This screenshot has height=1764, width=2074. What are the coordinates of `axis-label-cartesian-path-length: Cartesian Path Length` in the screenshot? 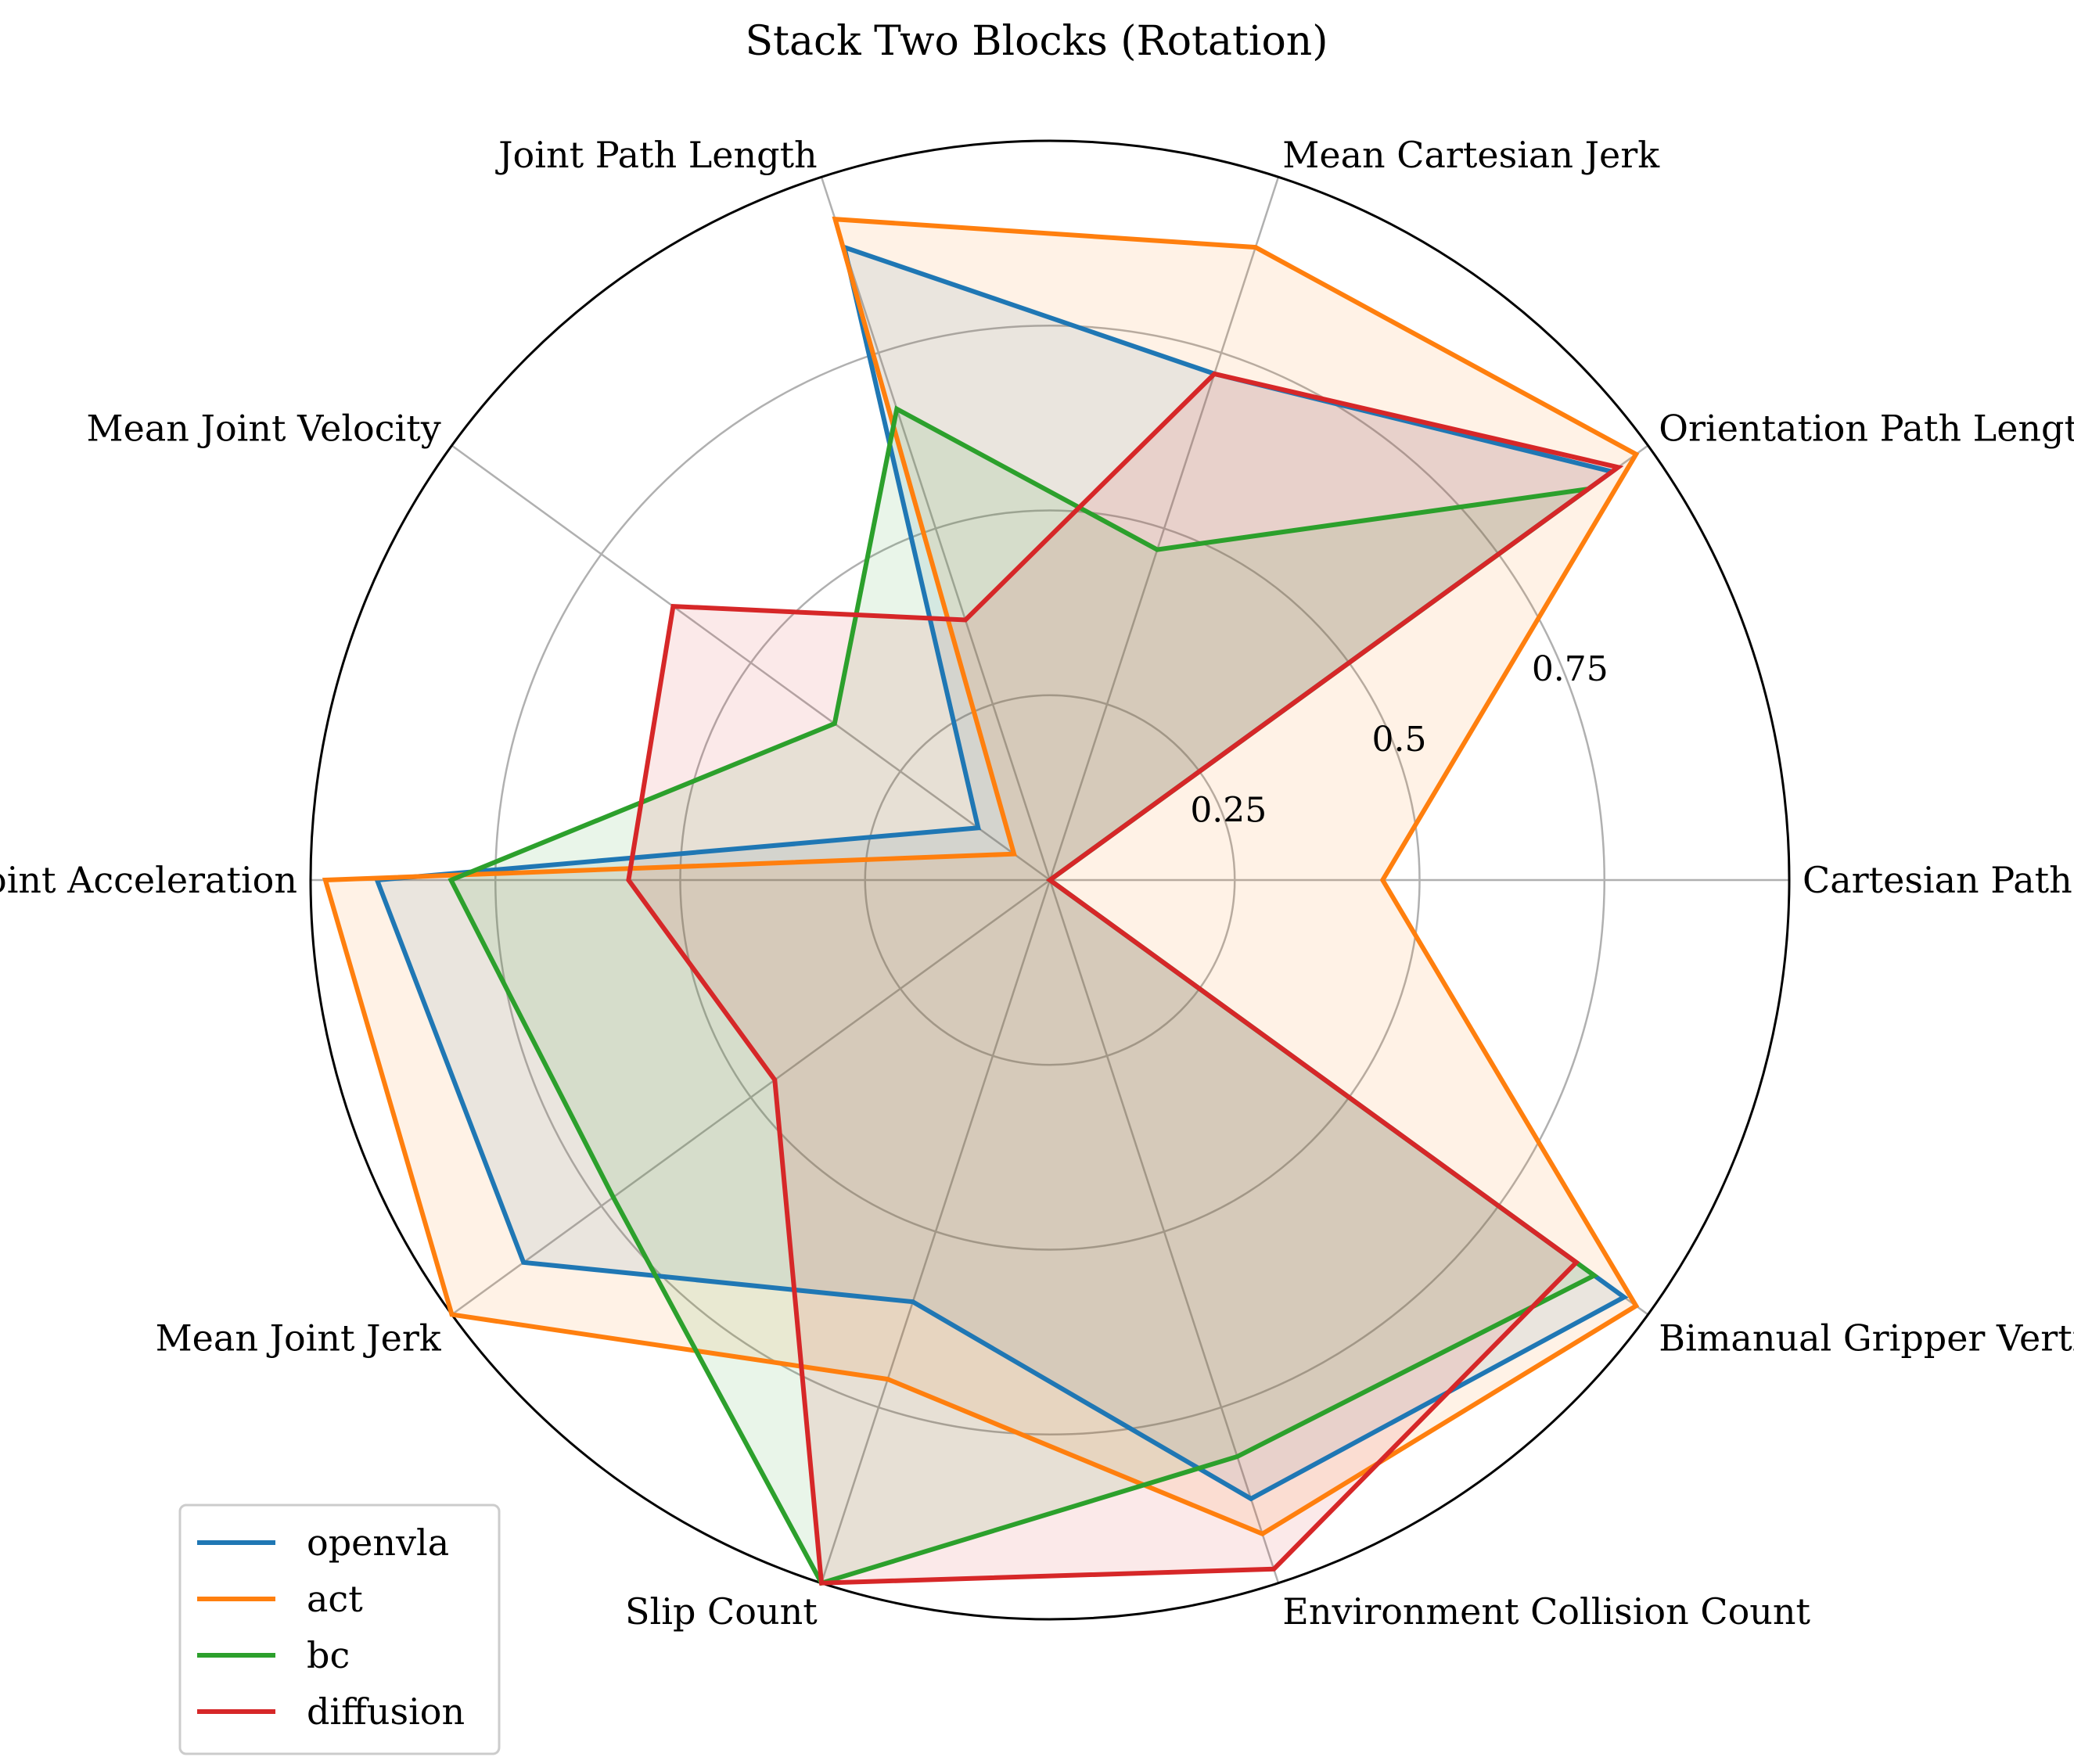 It's located at (1938, 880).